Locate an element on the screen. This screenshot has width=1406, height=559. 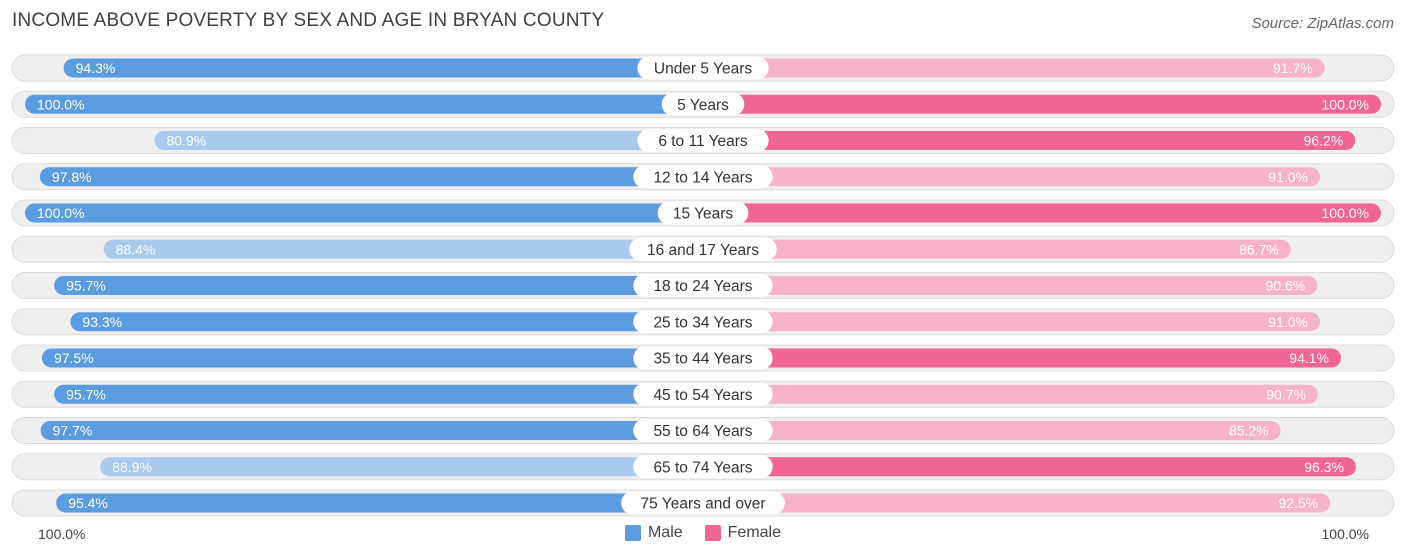
category-label: 45 to 54 Years is located at coordinates (702, 395).